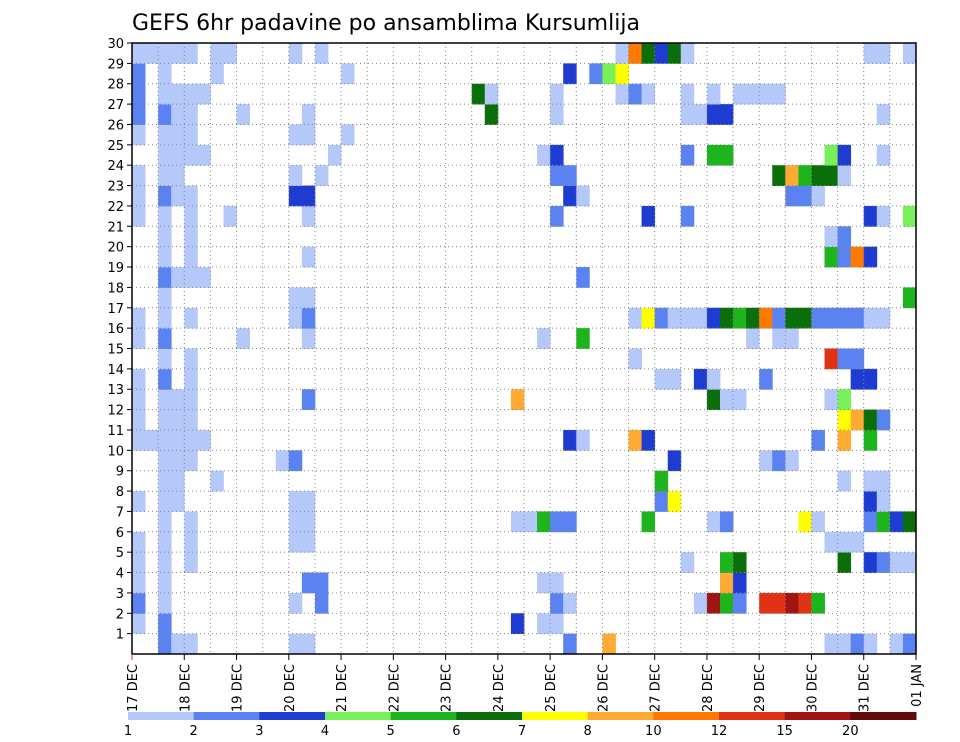 The image size is (960, 742). Describe the element at coordinates (120, 512) in the screenshot. I see `y-tick-label: 7` at that location.